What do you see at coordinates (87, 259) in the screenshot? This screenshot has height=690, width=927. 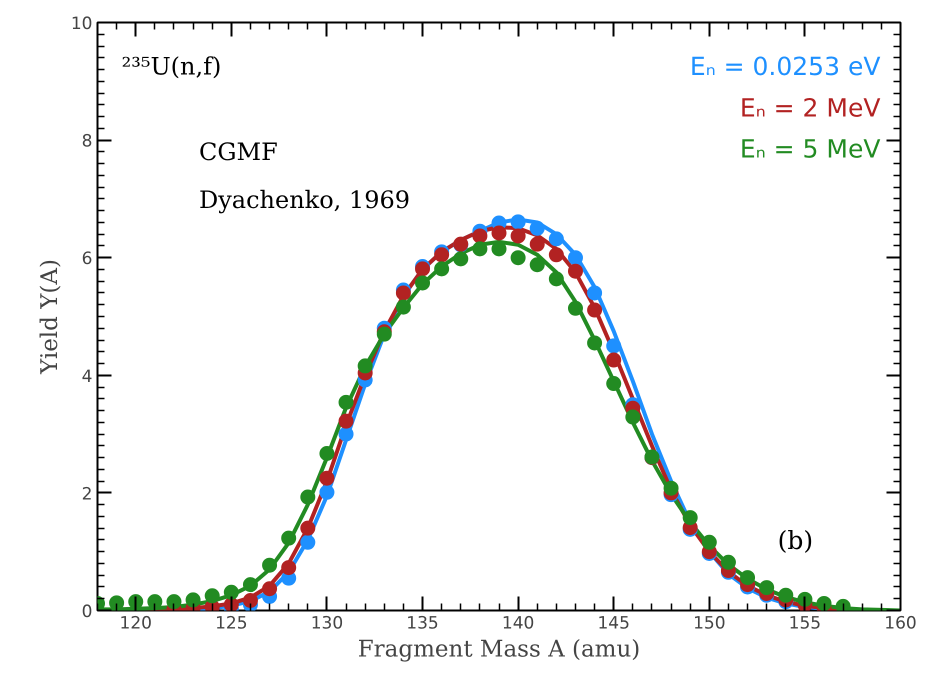 I see `y-tick-label: 6` at bounding box center [87, 259].